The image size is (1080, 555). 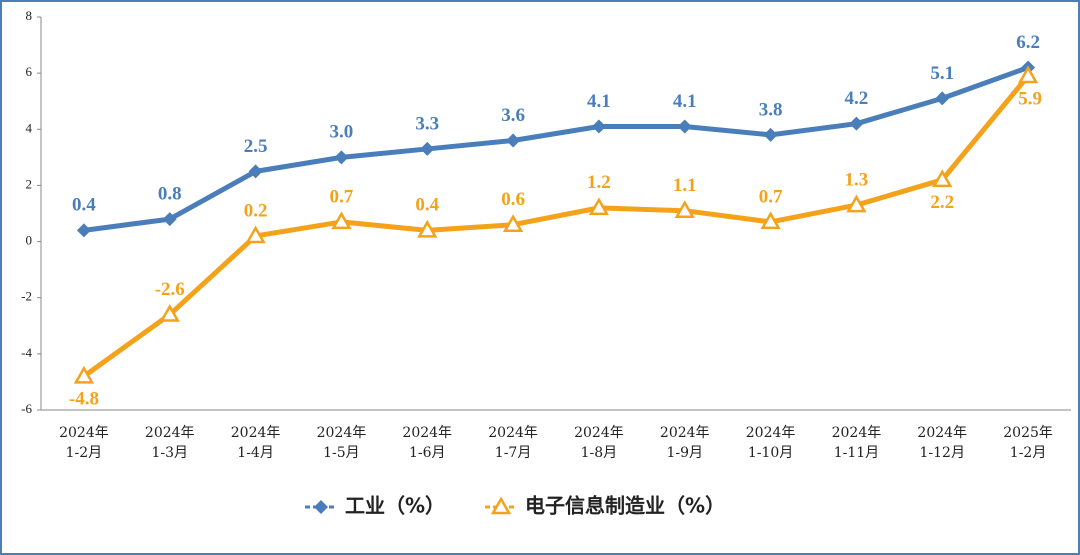 What do you see at coordinates (84, 399) in the screenshot?
I see `value-label: -4.8` at bounding box center [84, 399].